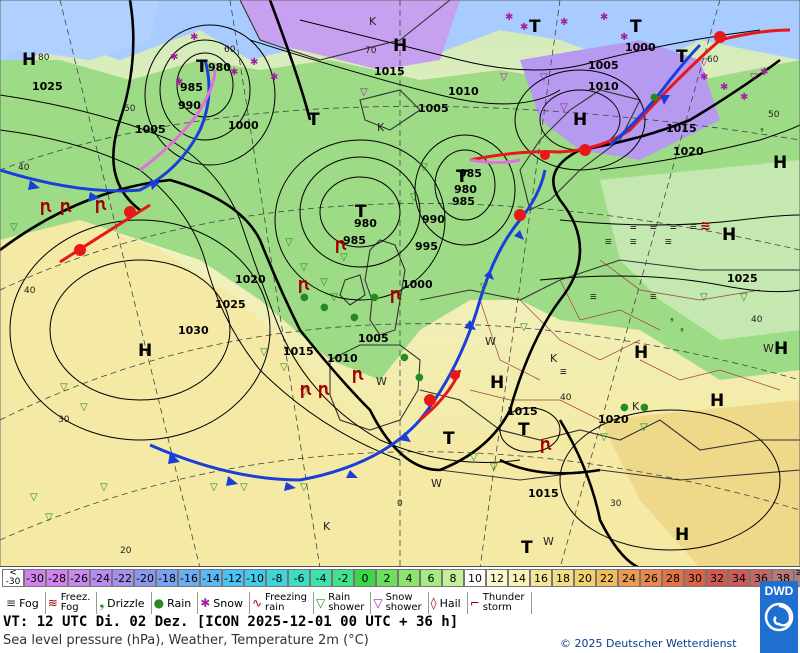  I want to click on scale-unit-right-top: ≥40, so click(797, 573).